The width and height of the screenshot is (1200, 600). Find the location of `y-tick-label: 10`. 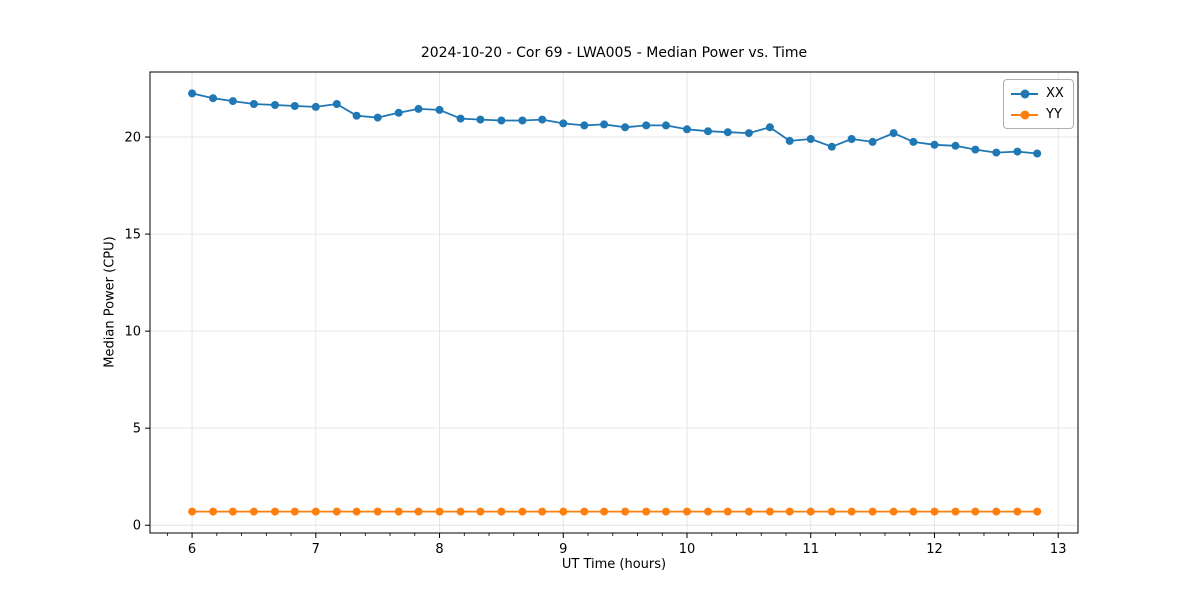

y-tick-label: 10 is located at coordinates (132, 332).